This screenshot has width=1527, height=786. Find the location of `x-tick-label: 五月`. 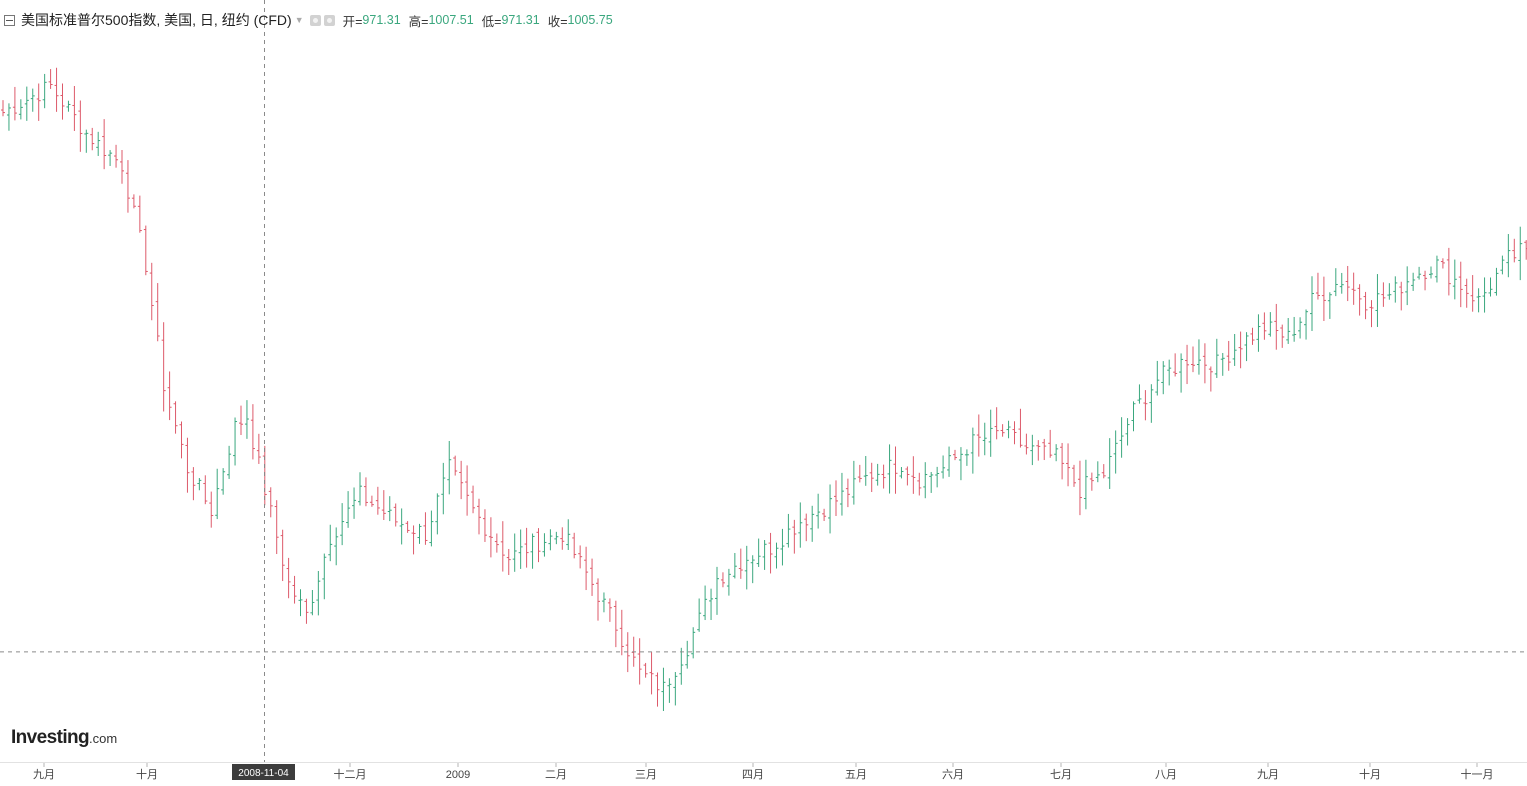

x-tick-label: 五月 is located at coordinates (856, 775).